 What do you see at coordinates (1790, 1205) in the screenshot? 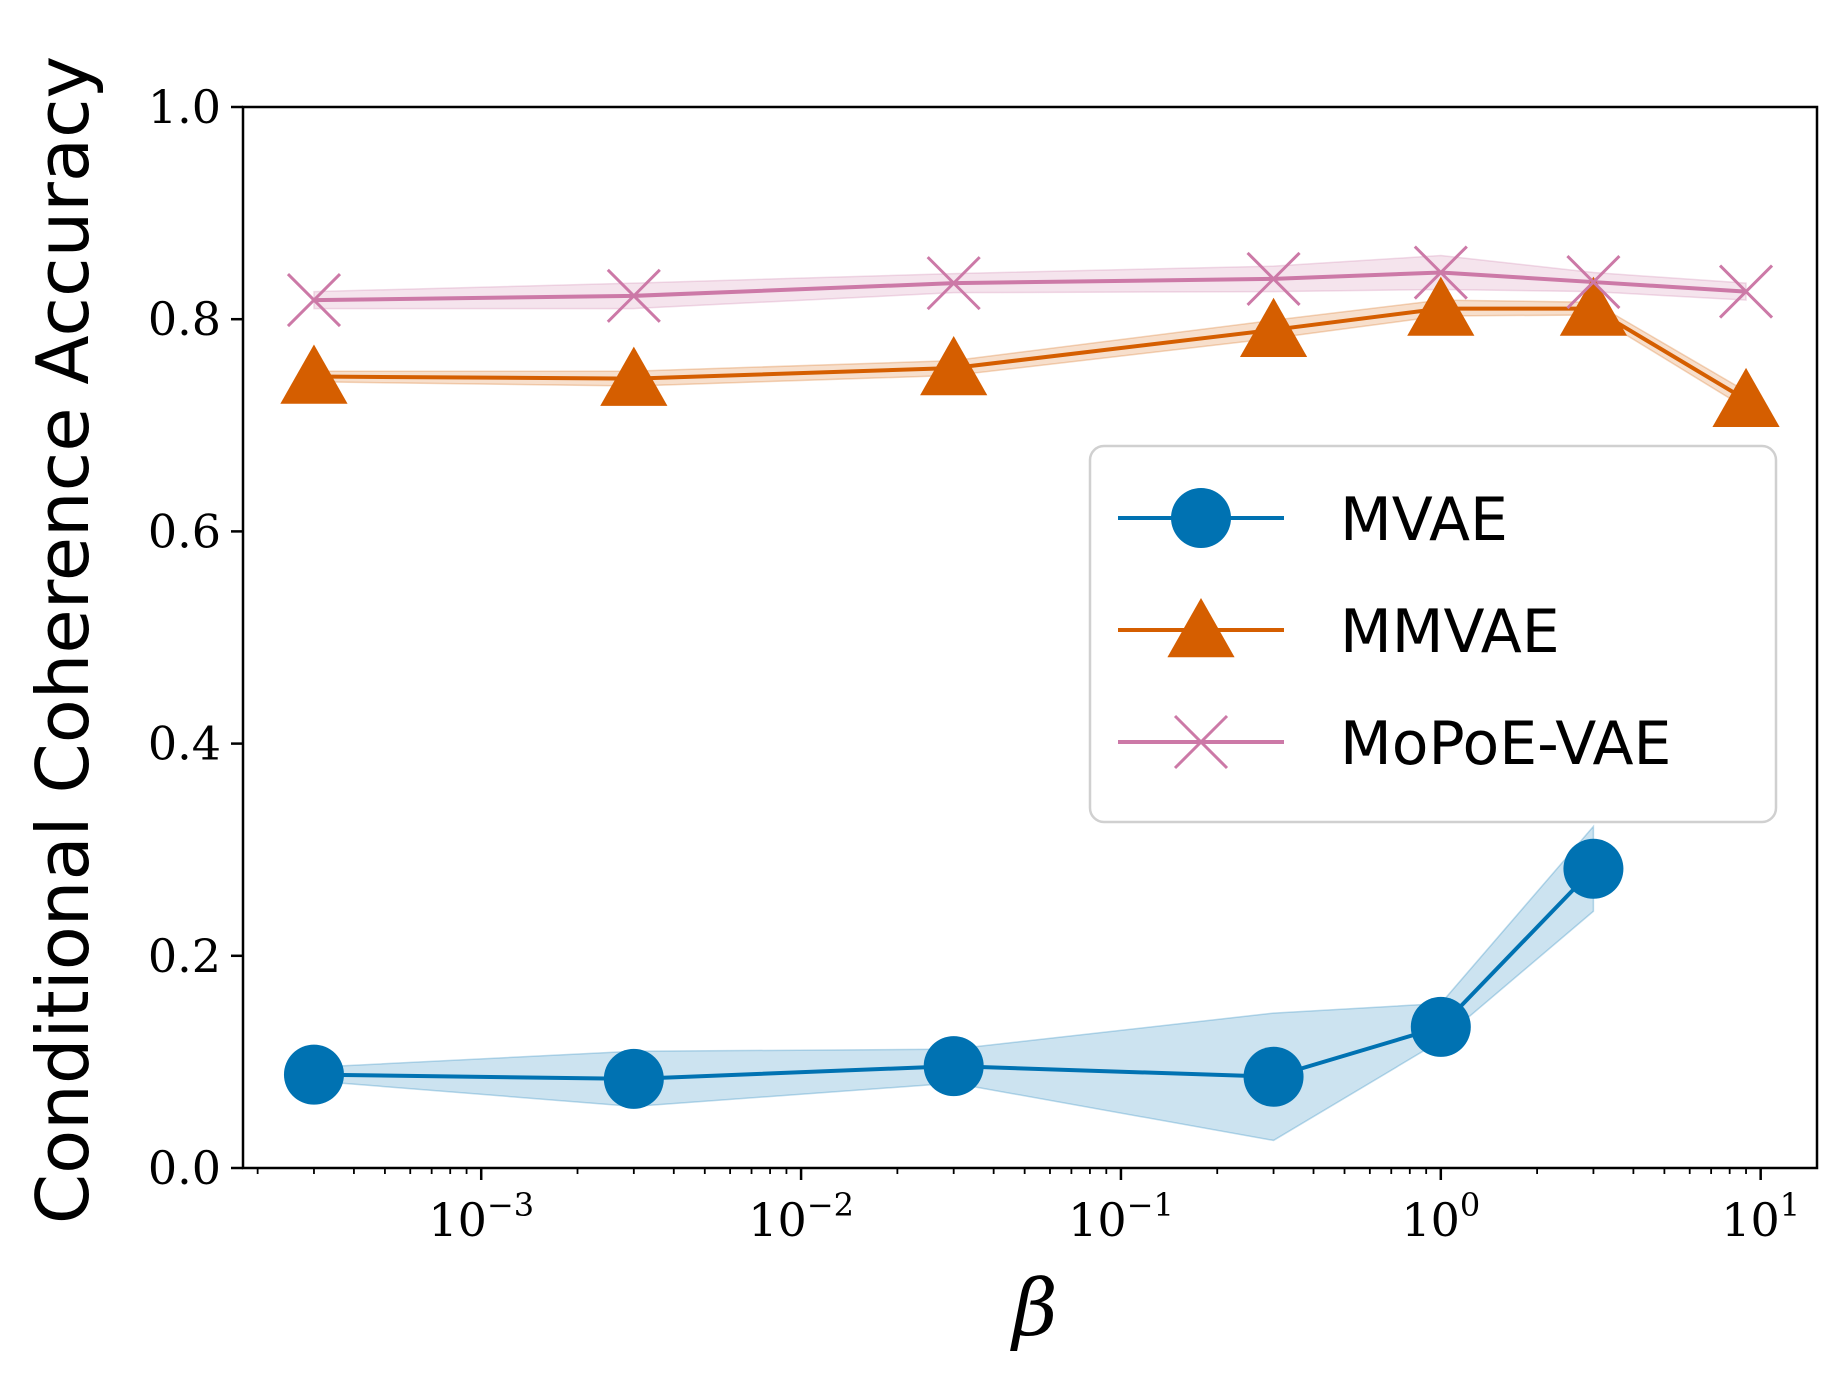
I see `x-tick-exponent: 1` at bounding box center [1790, 1205].